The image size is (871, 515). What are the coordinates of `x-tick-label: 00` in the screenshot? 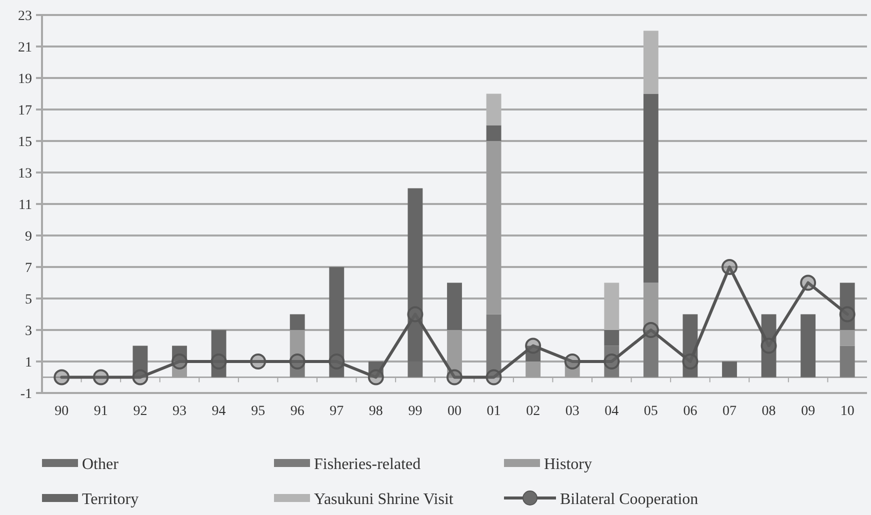 It's located at (455, 411).